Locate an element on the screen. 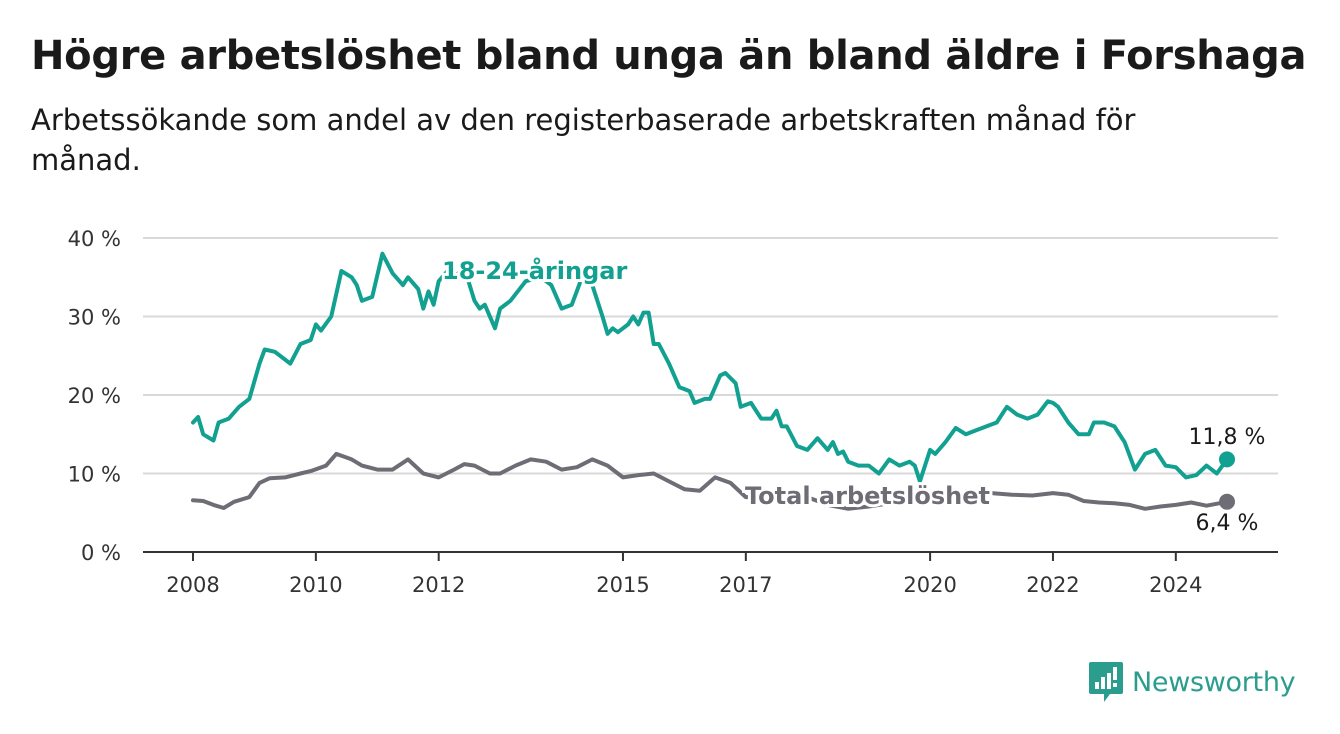 Image resolution: width=1340 pixels, height=734 pixels. y-tick-label: 40 % is located at coordinates (94, 239).